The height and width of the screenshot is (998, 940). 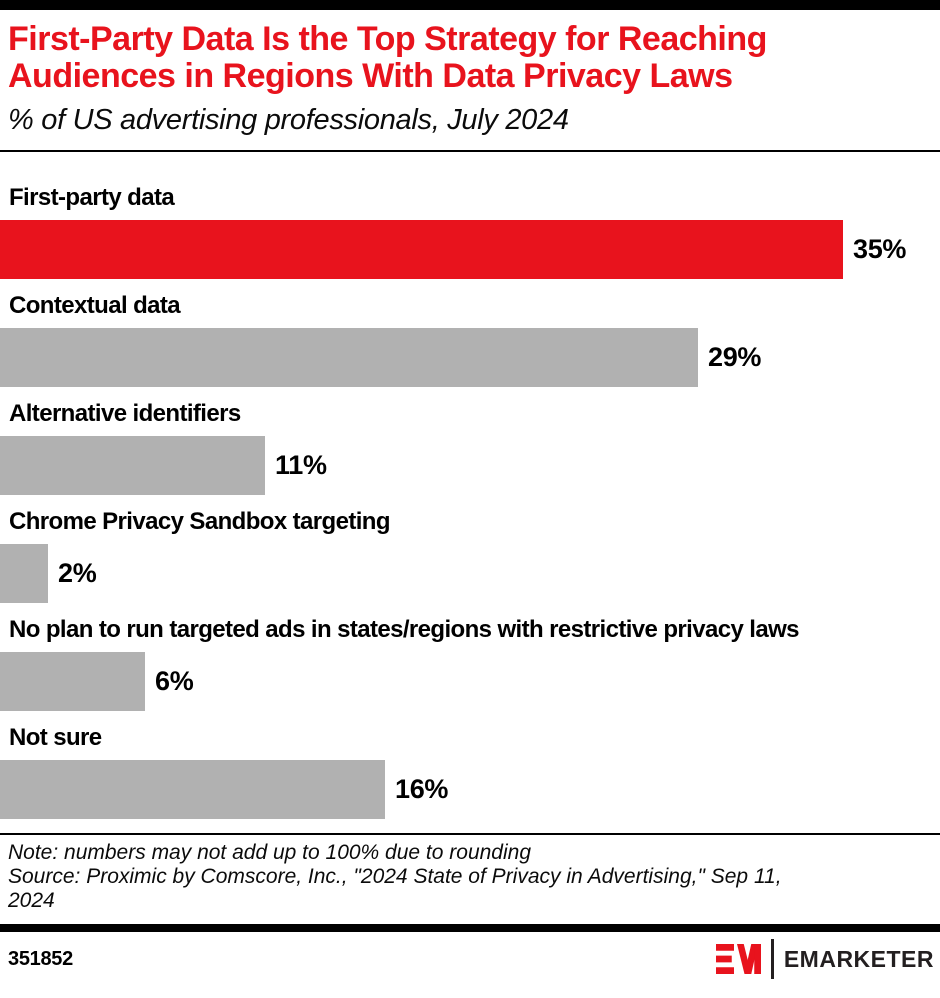 I want to click on bar-label: Alternative identifiers, so click(x=125, y=413).